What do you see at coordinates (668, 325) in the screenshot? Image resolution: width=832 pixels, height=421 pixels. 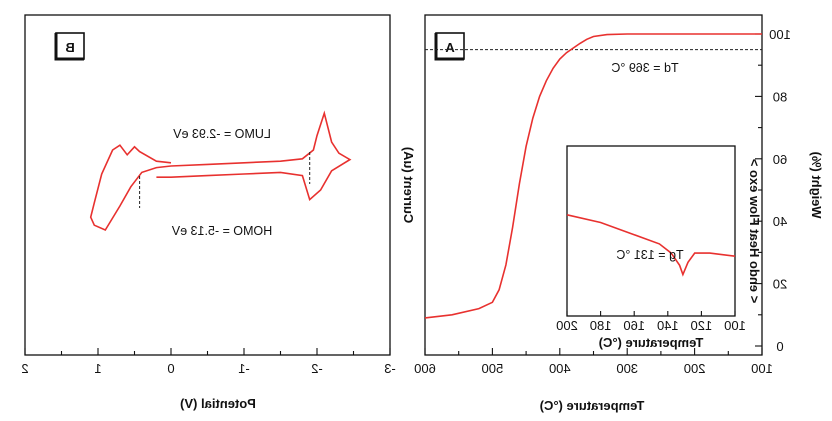 I see `inset-xtick-label: 140` at bounding box center [668, 325].